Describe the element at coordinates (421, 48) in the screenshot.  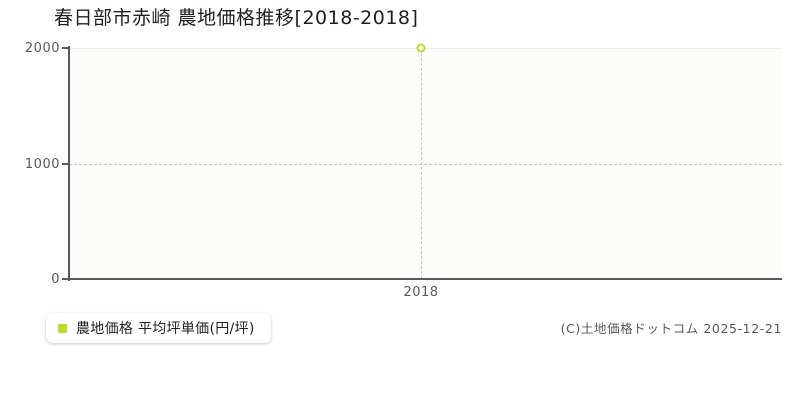
I see `data-point-2018` at that location.